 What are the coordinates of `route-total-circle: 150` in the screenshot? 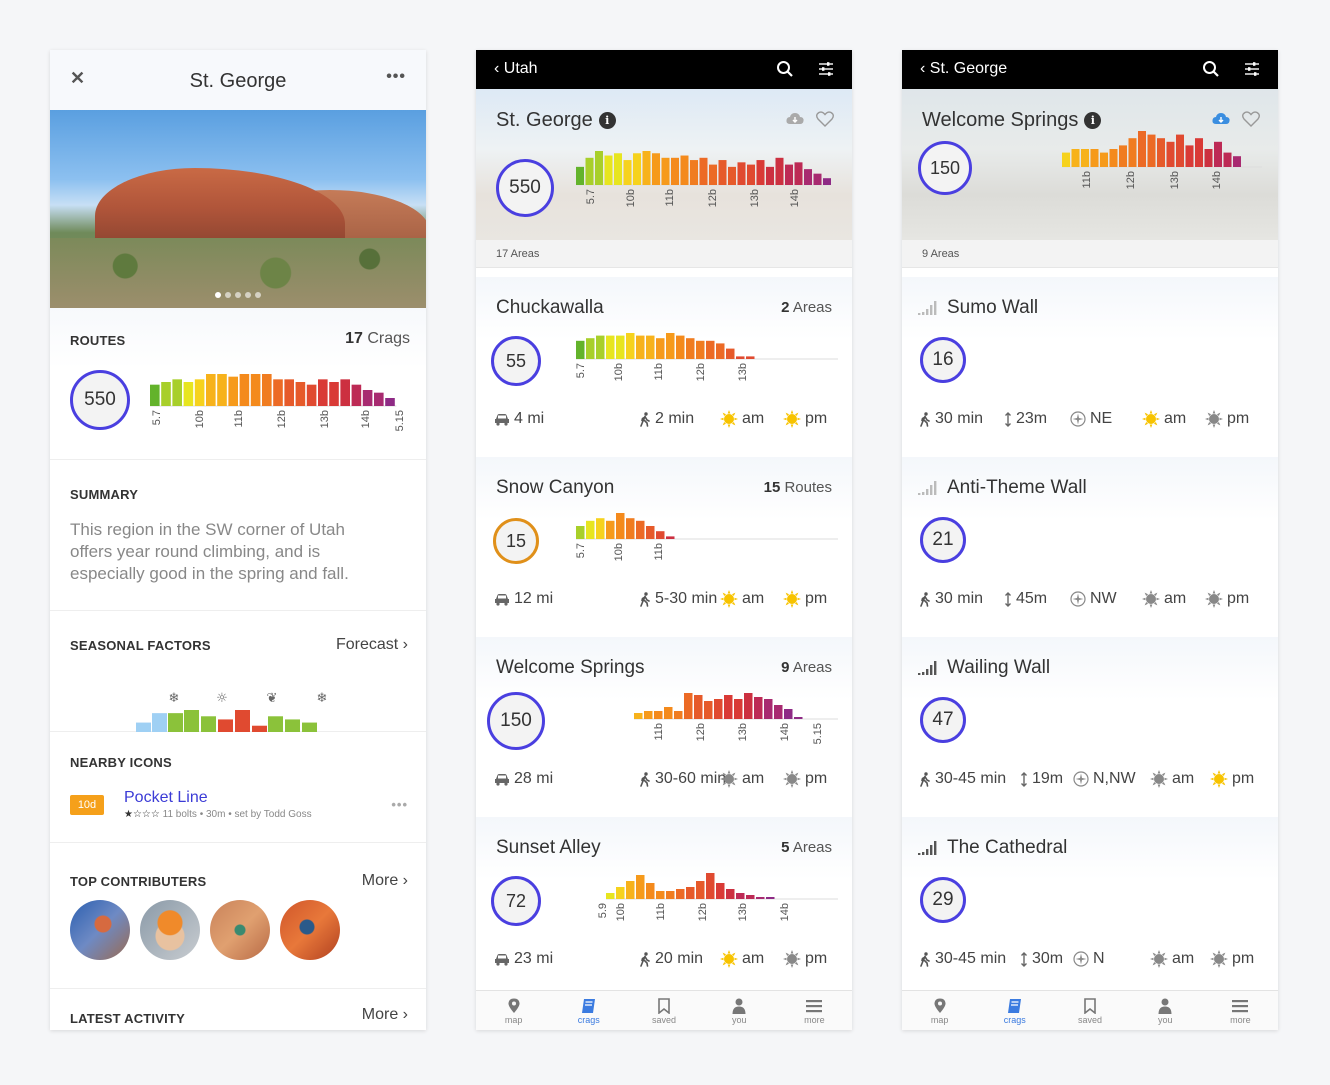 It's located at (945, 168).